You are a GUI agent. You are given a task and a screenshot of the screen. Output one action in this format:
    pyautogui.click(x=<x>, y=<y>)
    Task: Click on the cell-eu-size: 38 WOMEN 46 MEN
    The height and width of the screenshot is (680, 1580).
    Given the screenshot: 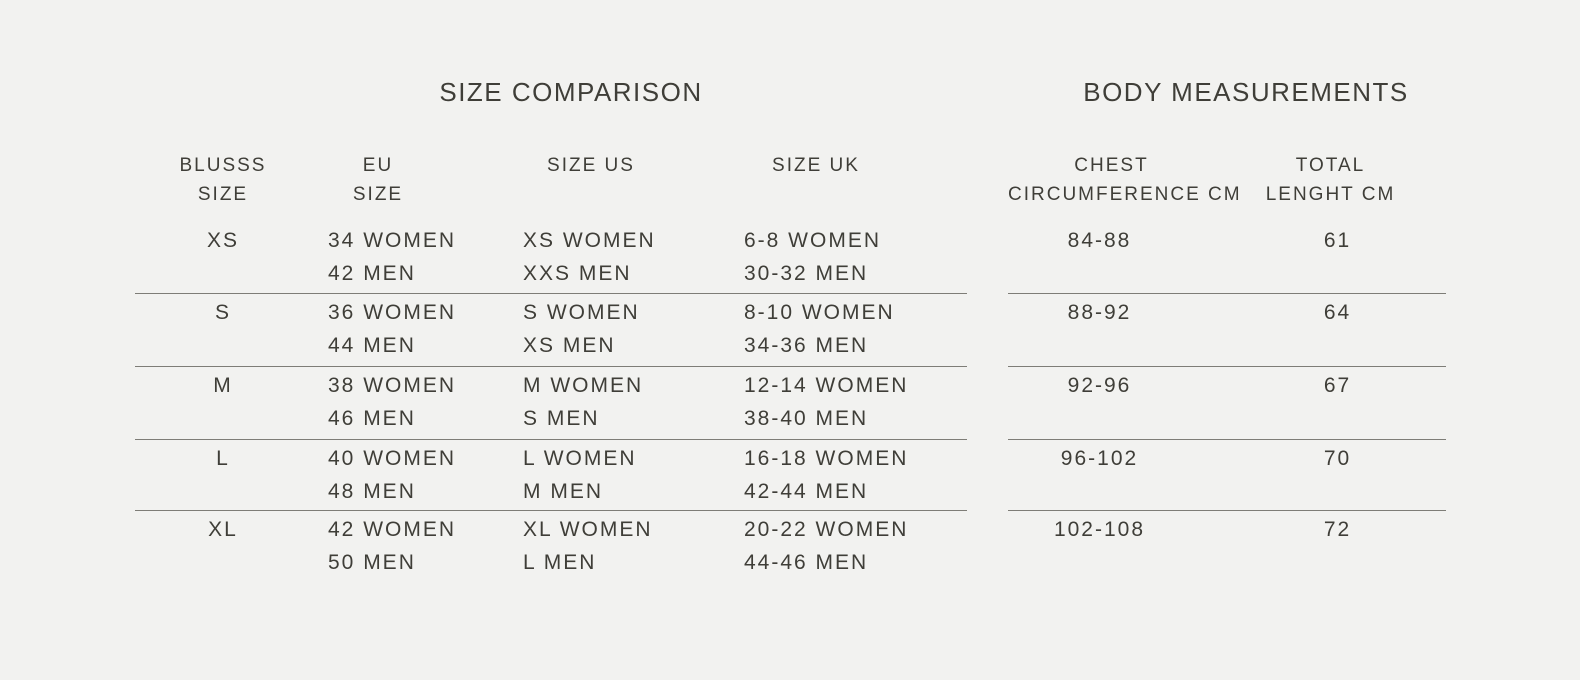 What is the action you would take?
    pyautogui.click(x=384, y=404)
    